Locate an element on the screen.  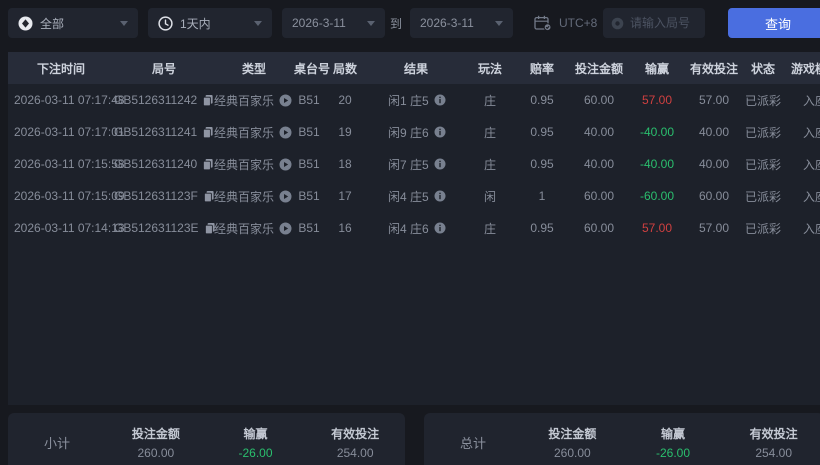
bet-time: 2026-03-11 07:17:48 is located at coordinates (69, 100).